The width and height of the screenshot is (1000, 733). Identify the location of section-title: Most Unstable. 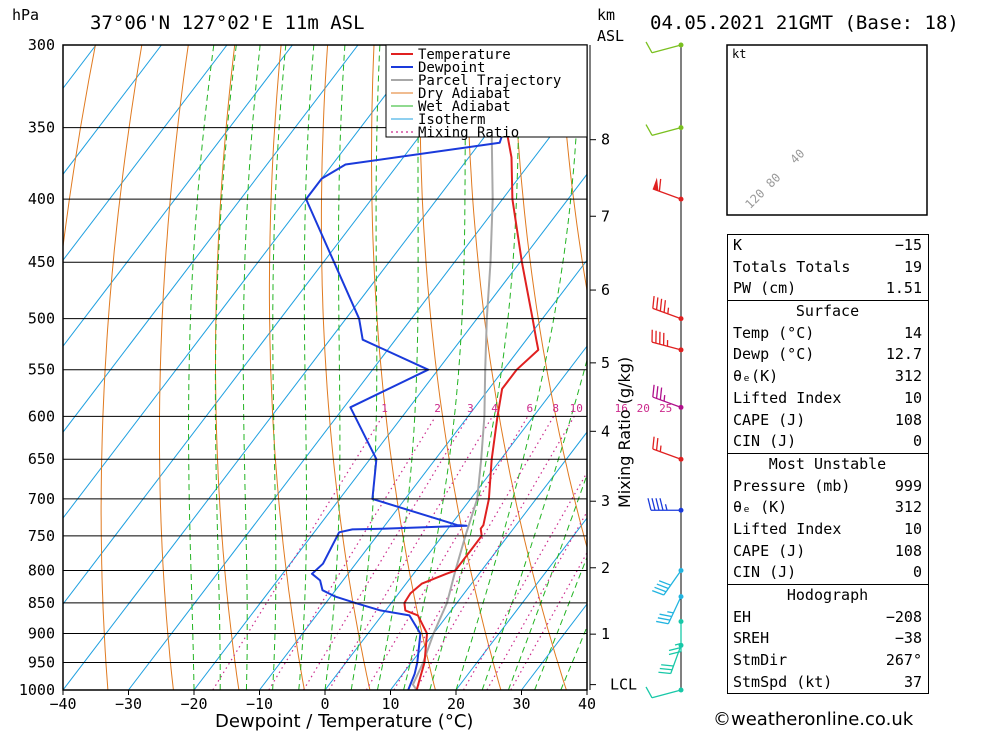
(827, 463).